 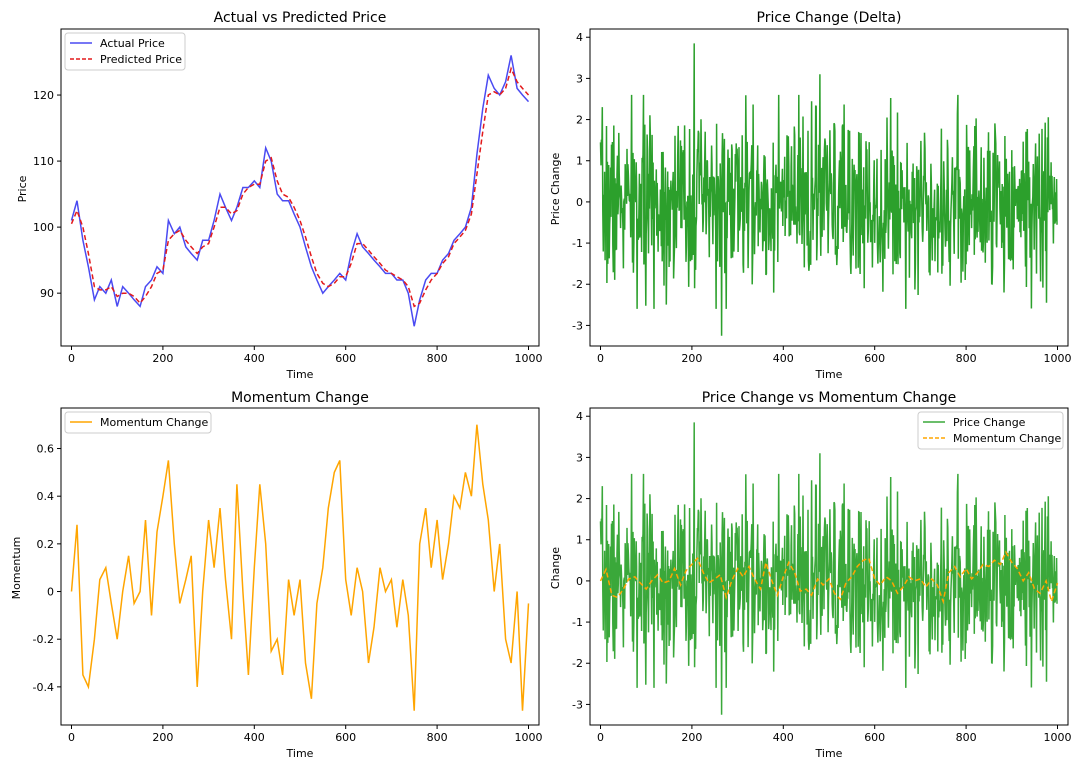 What do you see at coordinates (132, 43) in the screenshot?
I see `legend-label-actual-price: Actual Price` at bounding box center [132, 43].